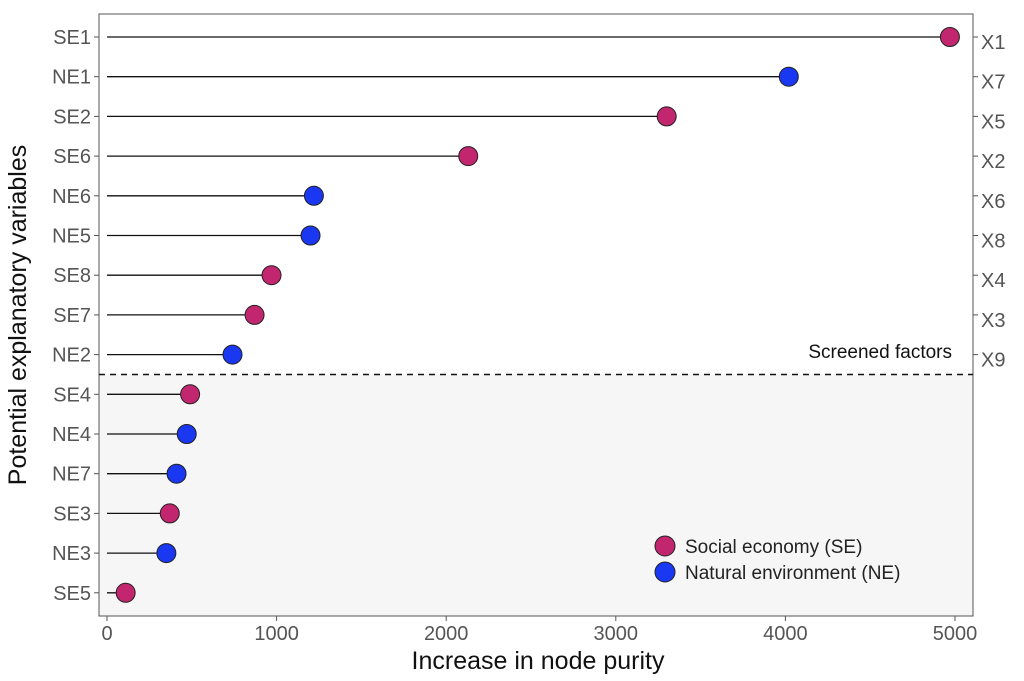 The image size is (1024, 681). What do you see at coordinates (71, 435) in the screenshot?
I see `y-tick-label: NE4` at bounding box center [71, 435].